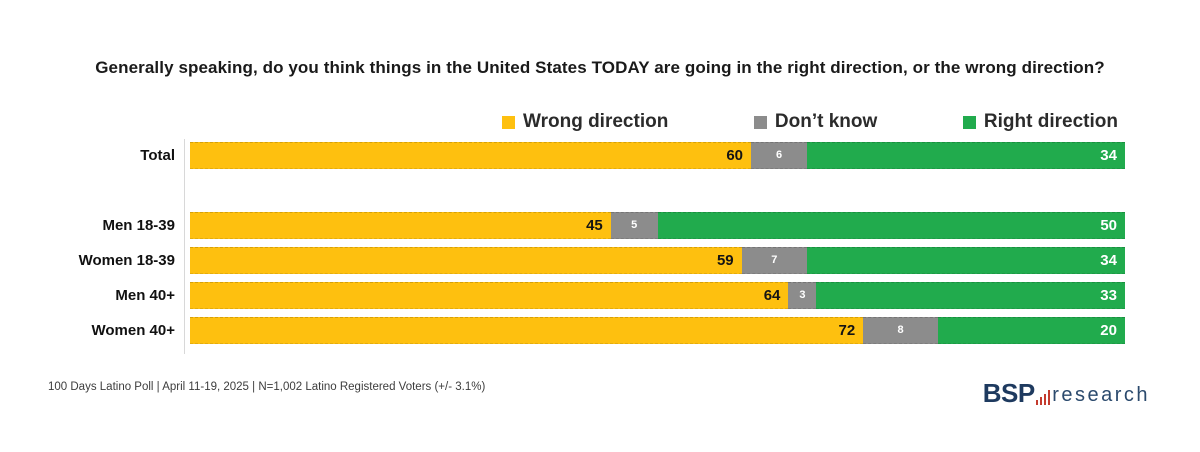 This screenshot has width=1200, height=452. What do you see at coordinates (133, 330) in the screenshot?
I see `category-label: Women 40+` at bounding box center [133, 330].